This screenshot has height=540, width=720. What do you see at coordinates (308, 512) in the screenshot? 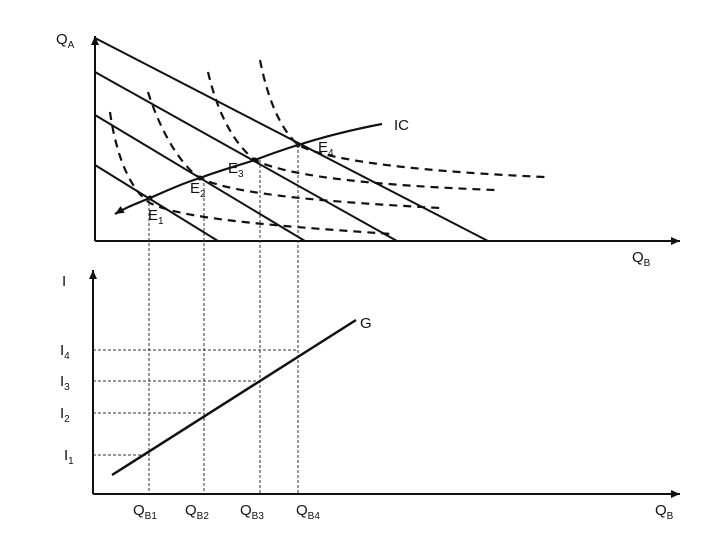
I see `x-tick-qb4: QB4` at bounding box center [308, 512].